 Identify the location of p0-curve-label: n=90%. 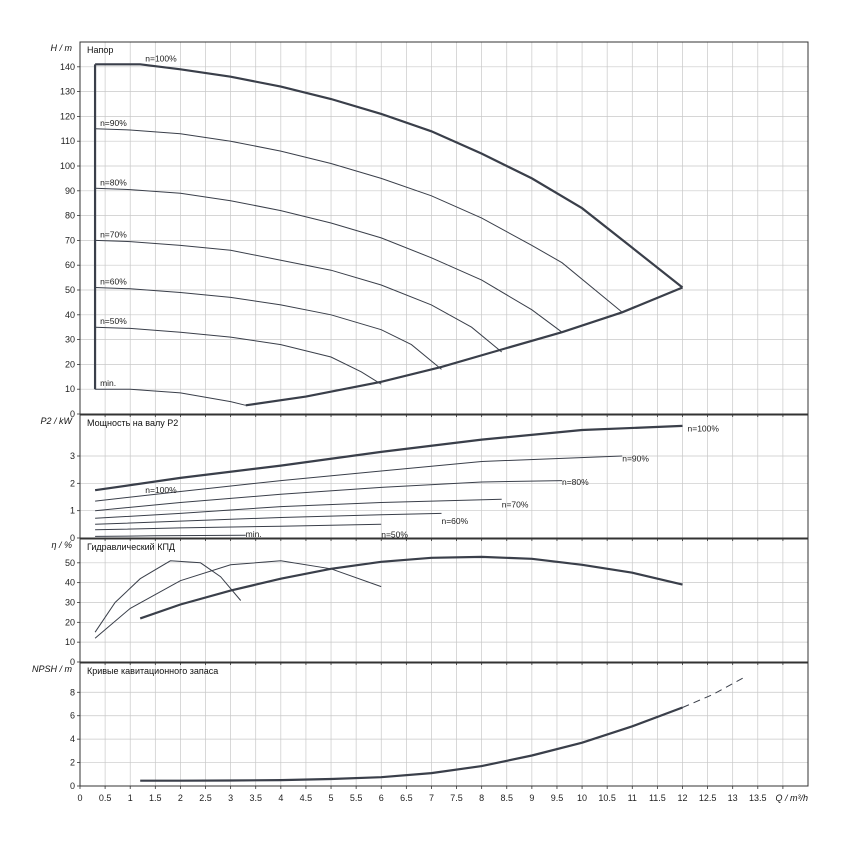
(113, 123).